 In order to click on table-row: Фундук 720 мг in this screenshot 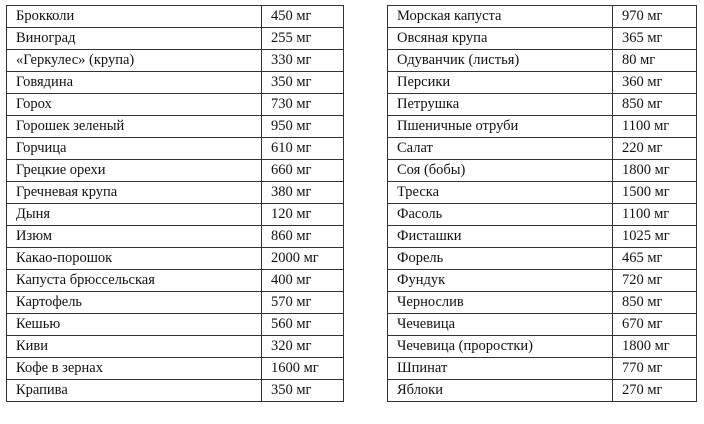, I will do `click(542, 280)`.